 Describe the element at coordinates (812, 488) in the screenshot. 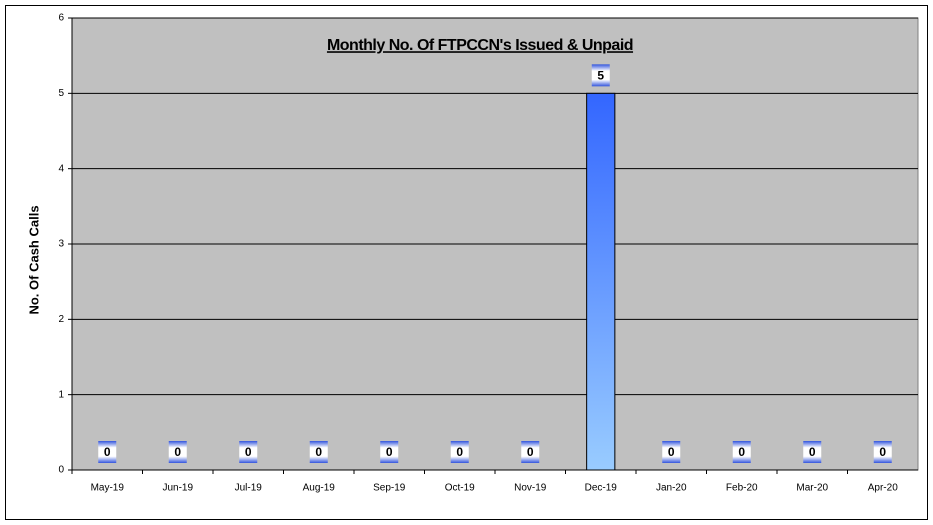

I see `x-tick-label: Mar-20` at that location.